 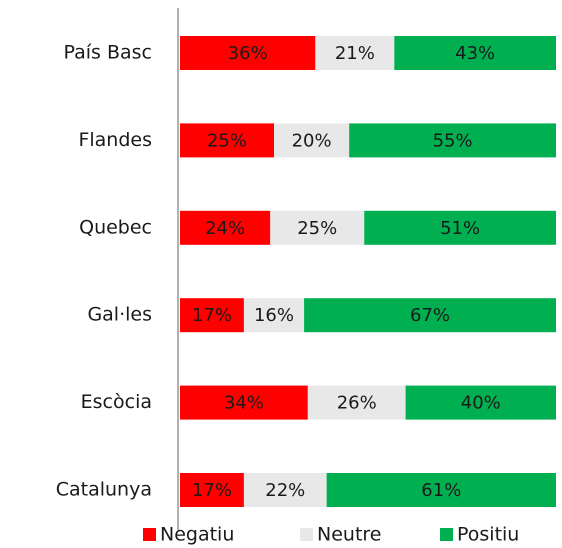 I want to click on data-label: 61%, so click(x=441, y=490).